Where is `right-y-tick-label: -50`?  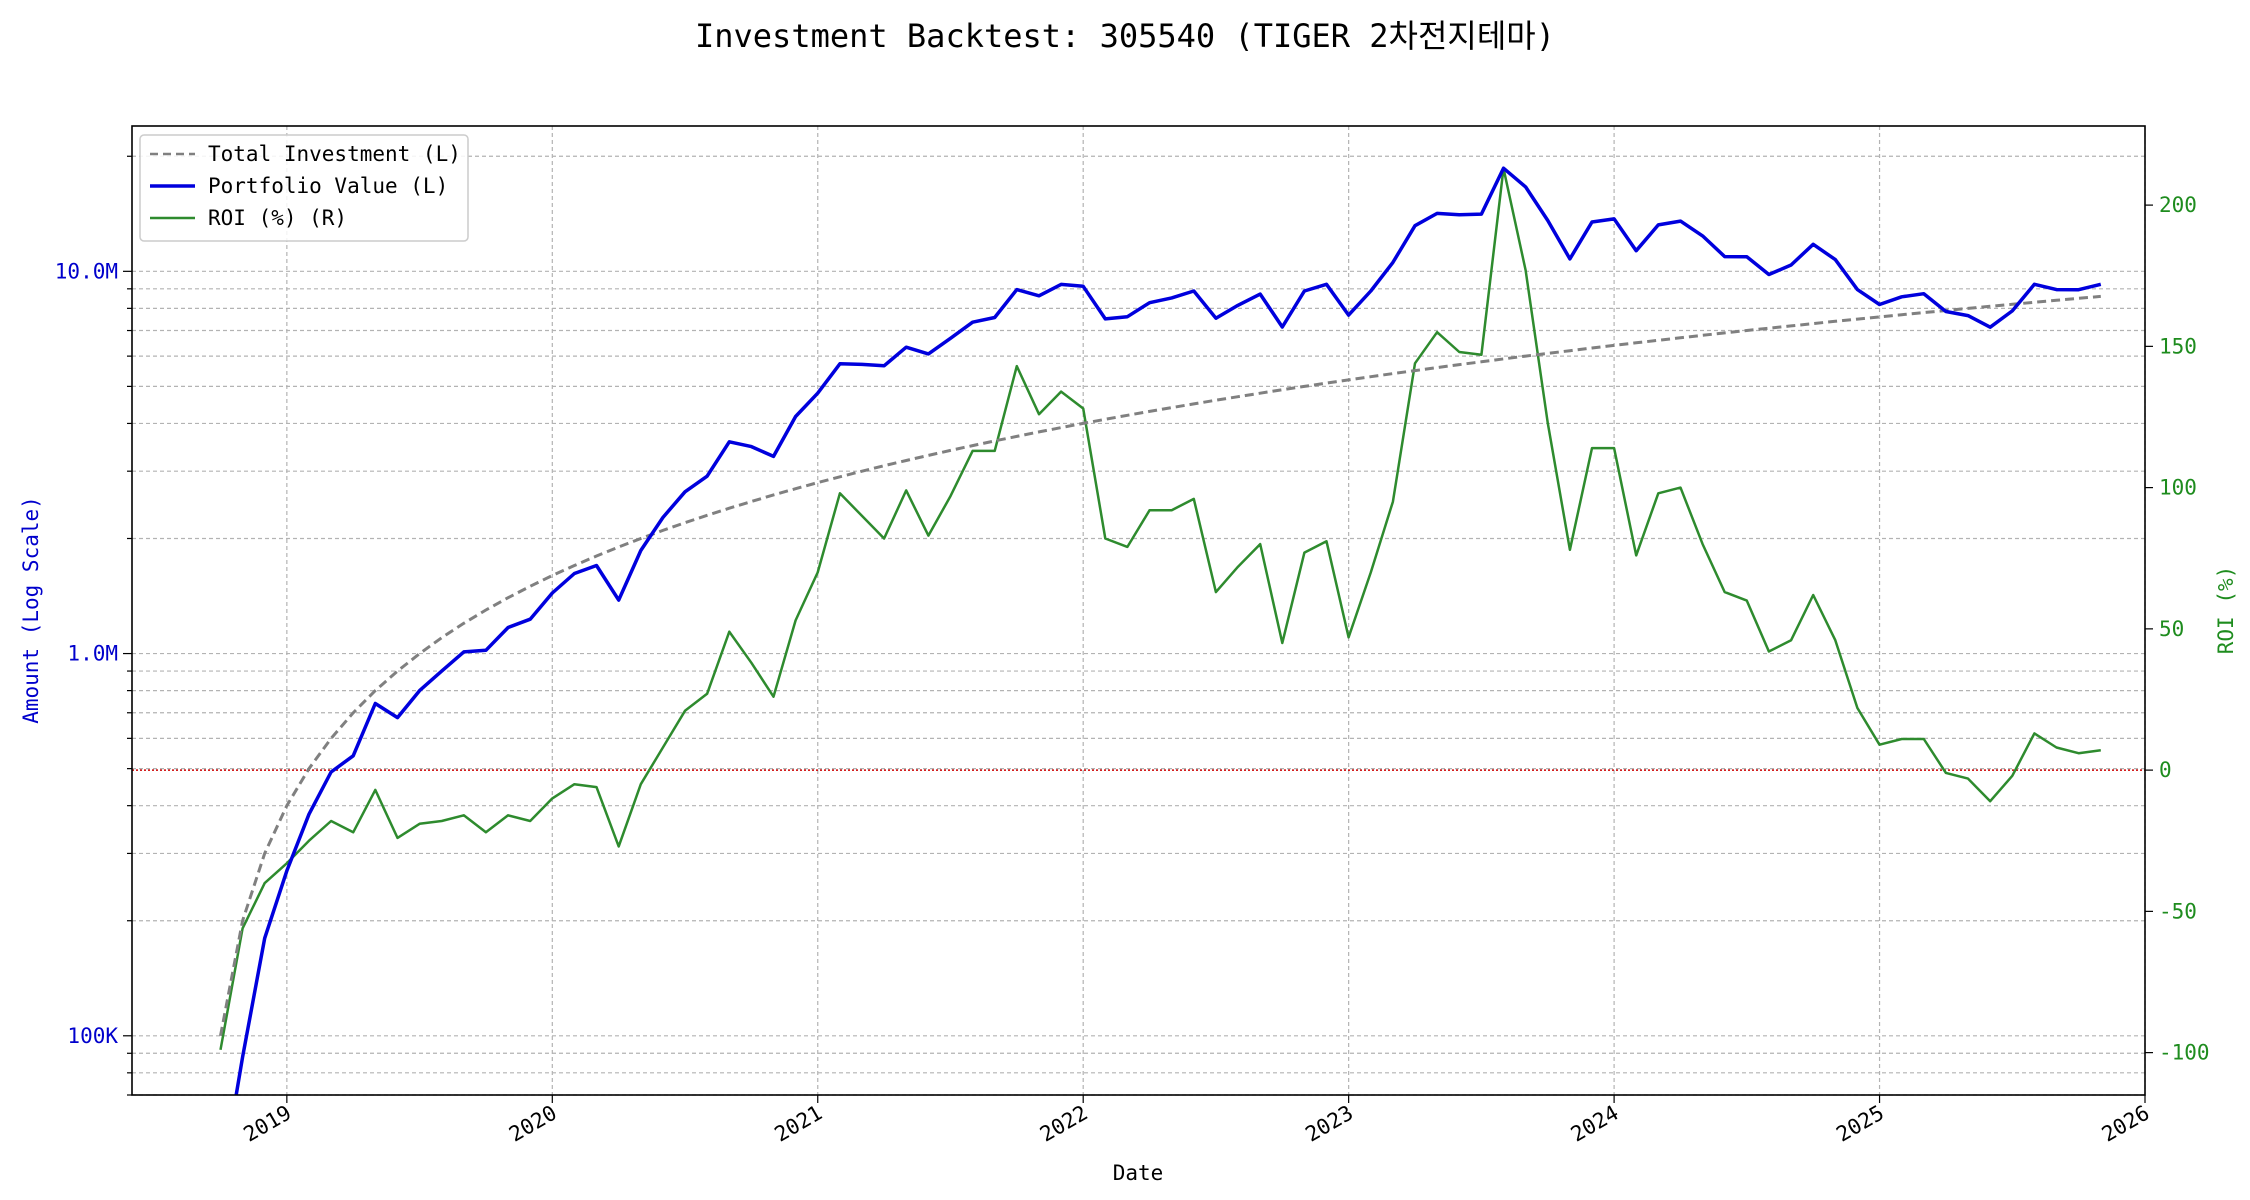
right-y-tick-label: -50 is located at coordinates (2178, 911).